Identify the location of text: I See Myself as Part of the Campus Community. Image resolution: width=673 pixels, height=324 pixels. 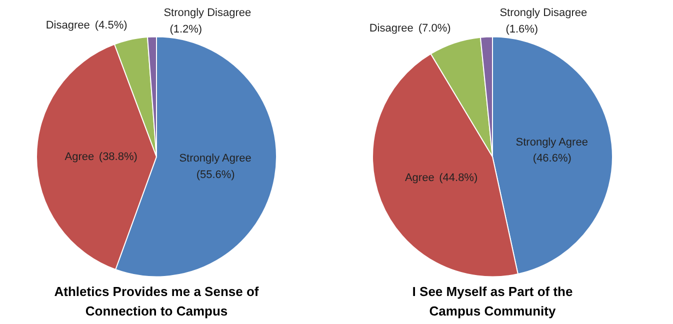
(492, 301).